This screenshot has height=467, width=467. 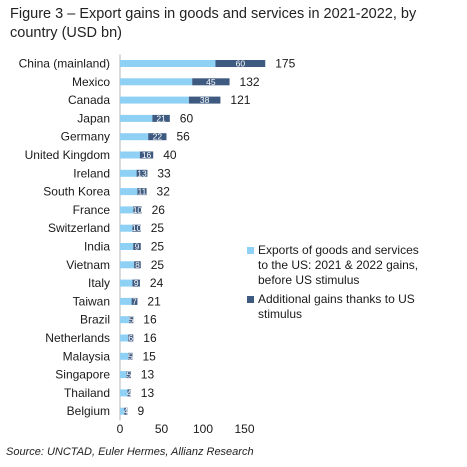 I want to click on category-label-canada: Canada, so click(x=89, y=100).